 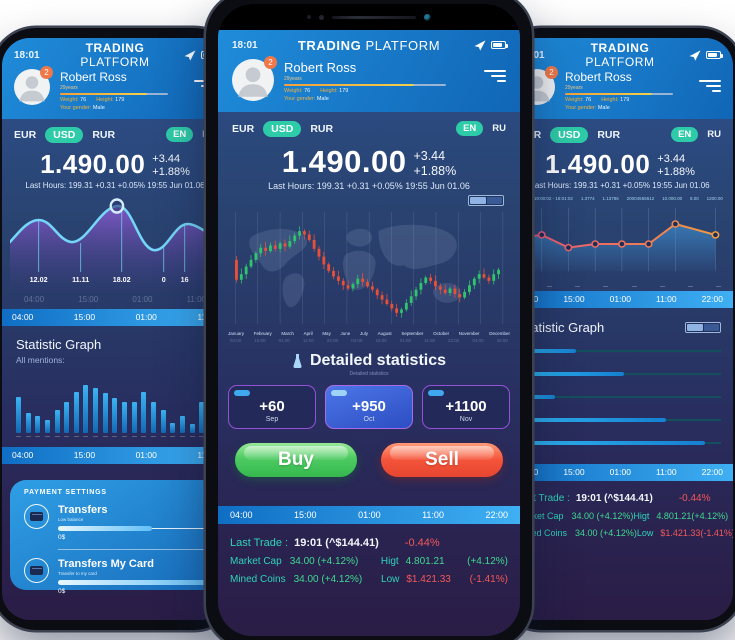 I want to click on status-time: 18:01, so click(x=27, y=55).